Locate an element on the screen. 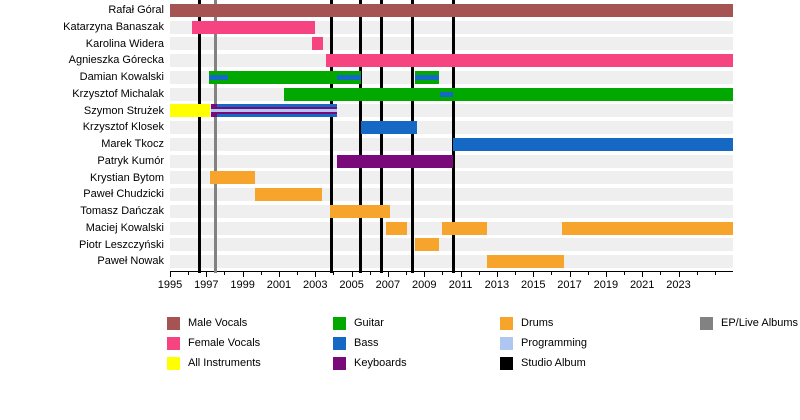 This screenshot has width=800, height=420. legend-item: Drums is located at coordinates (543, 323).